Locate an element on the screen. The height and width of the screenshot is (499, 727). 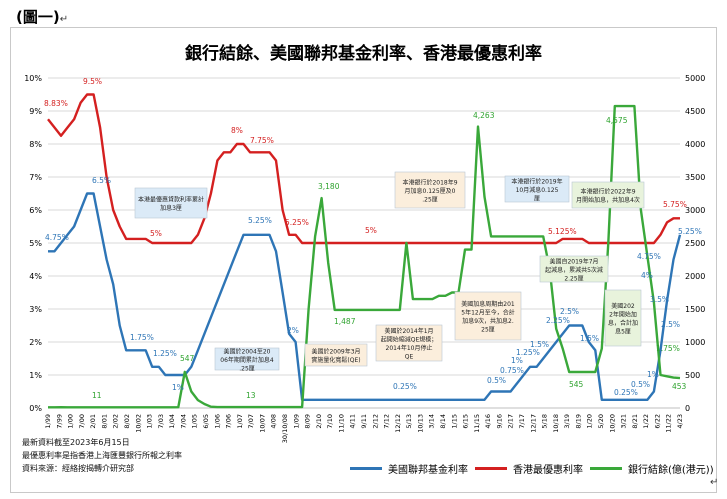
data-label: 8% is located at coordinates (237, 130).